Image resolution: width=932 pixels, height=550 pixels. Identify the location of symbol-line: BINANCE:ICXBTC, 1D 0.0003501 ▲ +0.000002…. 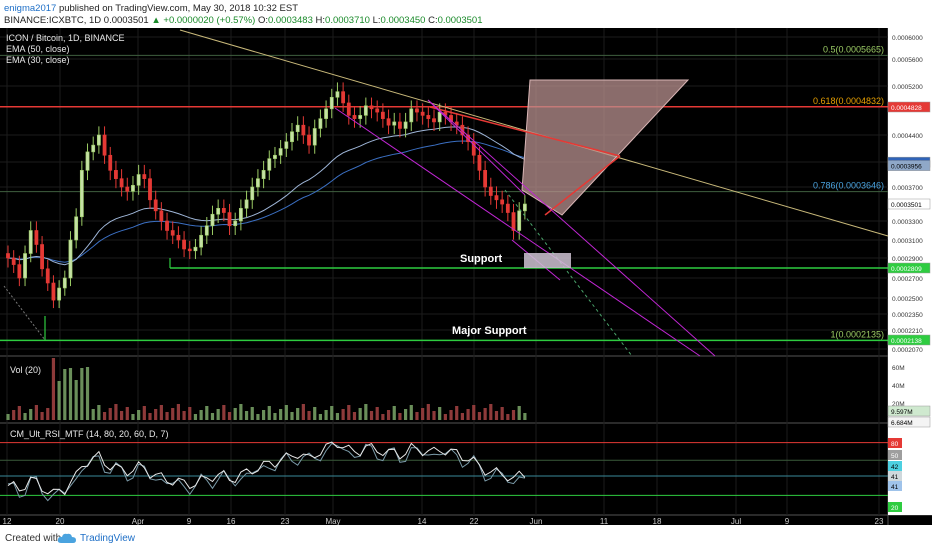
(243, 20).